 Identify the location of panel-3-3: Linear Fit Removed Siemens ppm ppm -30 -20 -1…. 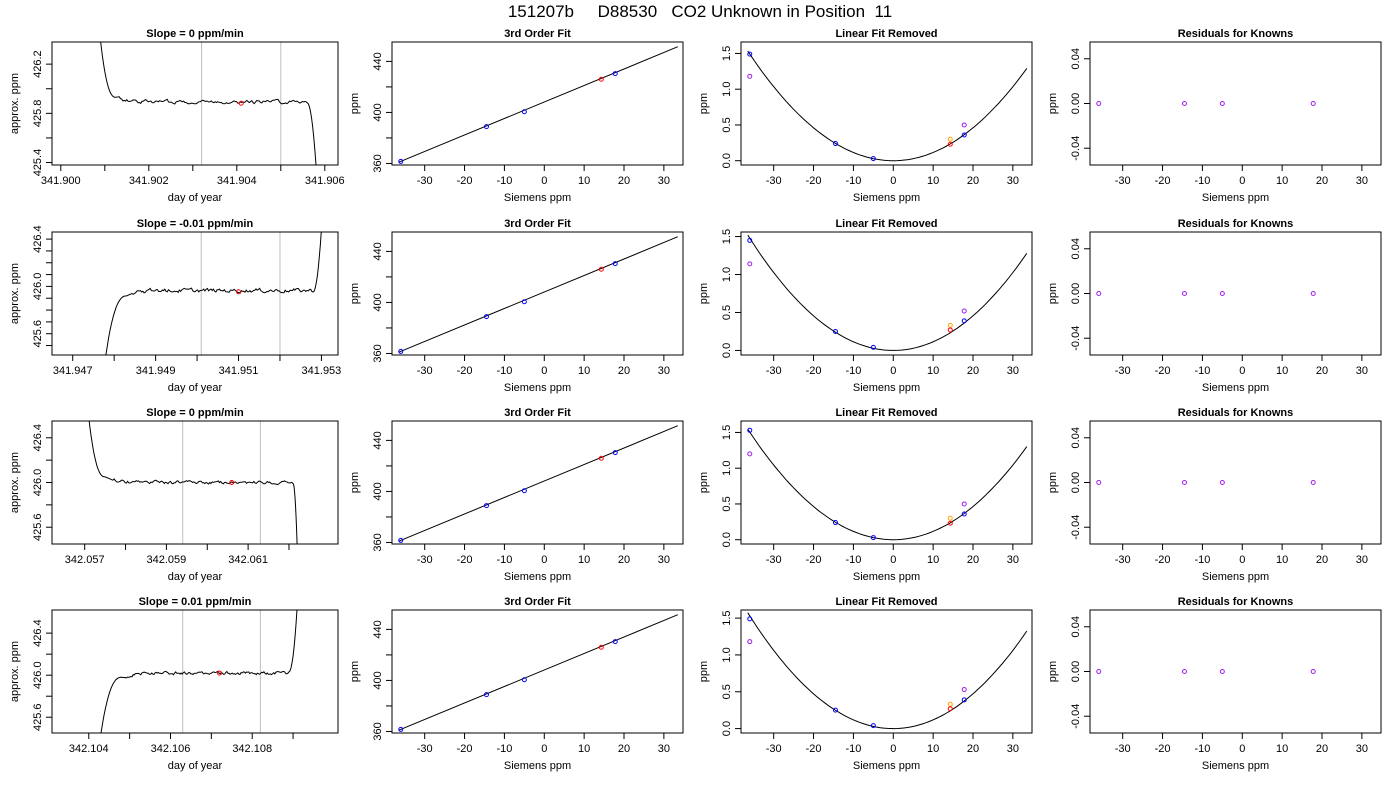
(865, 495).